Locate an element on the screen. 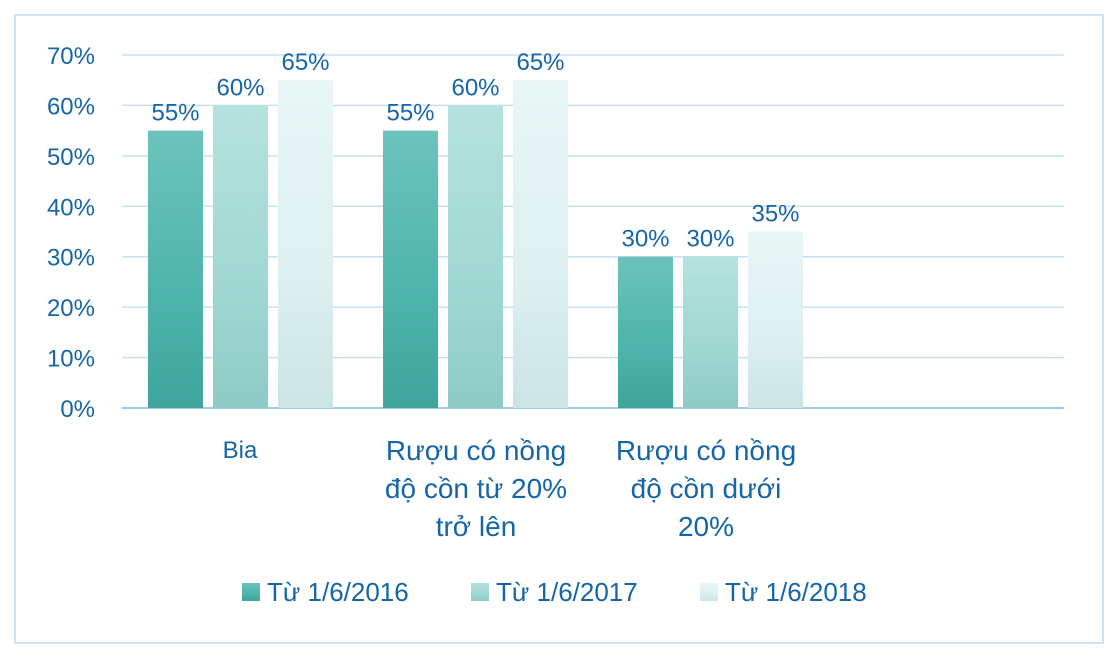 This screenshot has width=1120, height=656. y-tick-label: 60% is located at coordinates (71, 106).